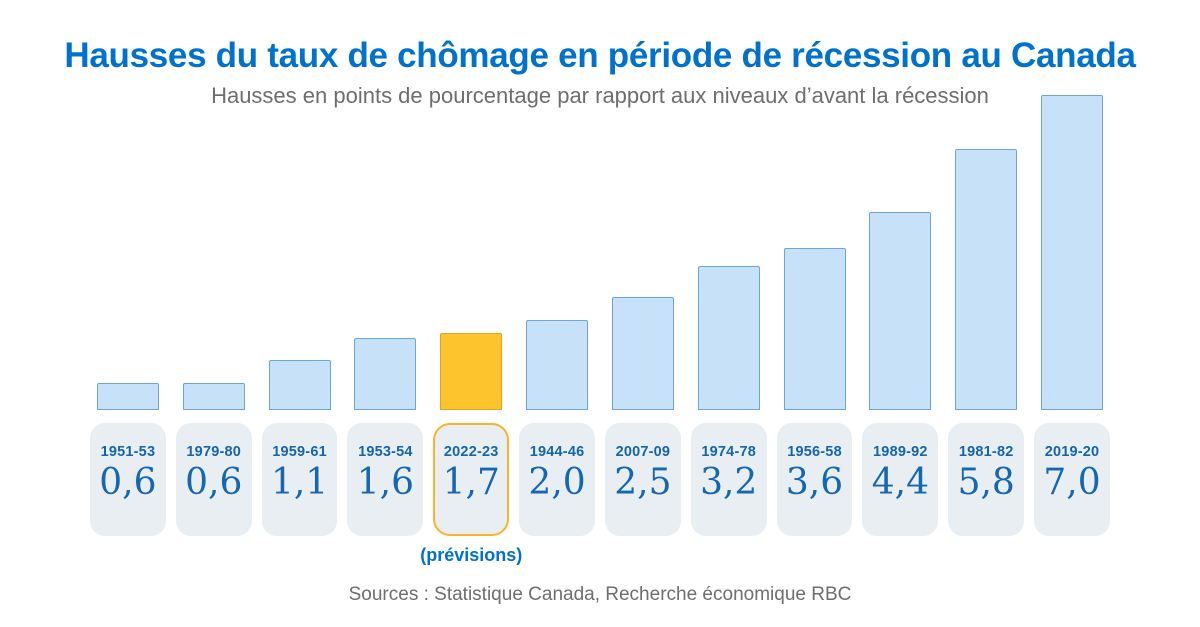 The width and height of the screenshot is (1200, 627). Describe the element at coordinates (986, 452) in the screenshot. I see `period-label: 1981-82` at that location.